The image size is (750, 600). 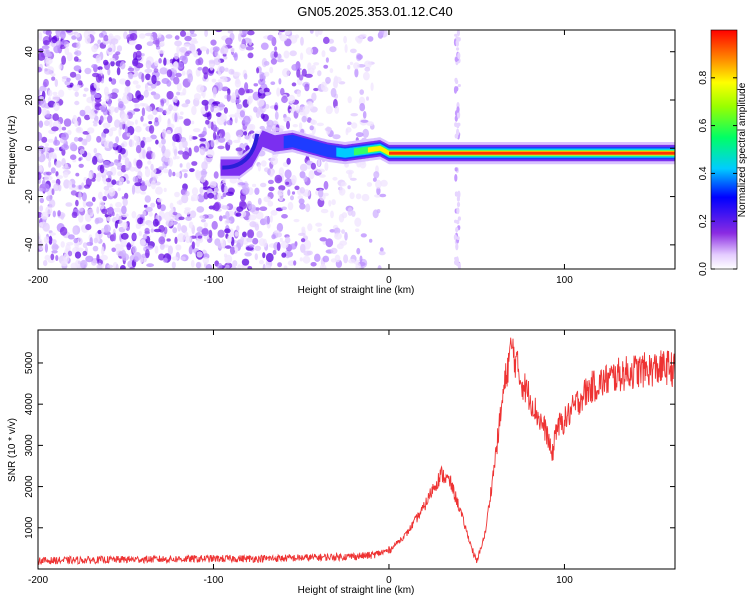 I want to click on x-tick-label: -200, so click(x=38, y=280).